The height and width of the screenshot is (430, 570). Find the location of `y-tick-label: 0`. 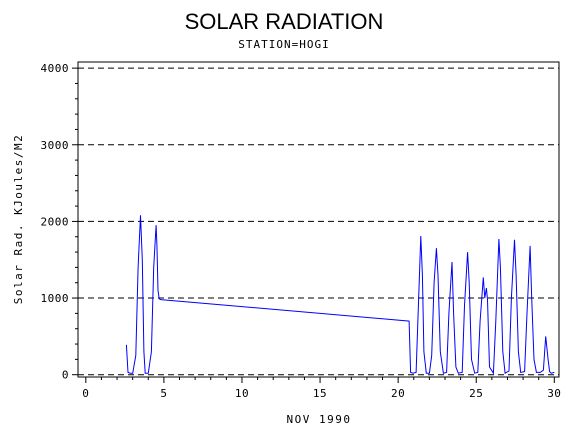

y-tick-label: 0 is located at coordinates (65, 375).